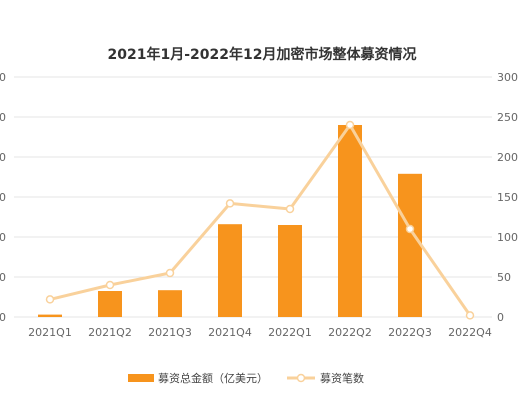  What do you see at coordinates (170, 332) in the screenshot?
I see `x-tick-label: 2021Q3` at bounding box center [170, 332].